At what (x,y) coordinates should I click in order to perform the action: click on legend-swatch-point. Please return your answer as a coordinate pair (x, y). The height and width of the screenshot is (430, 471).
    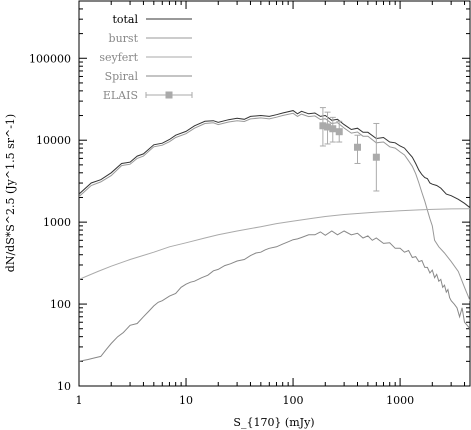
    Looking at the image, I should click on (169, 95).